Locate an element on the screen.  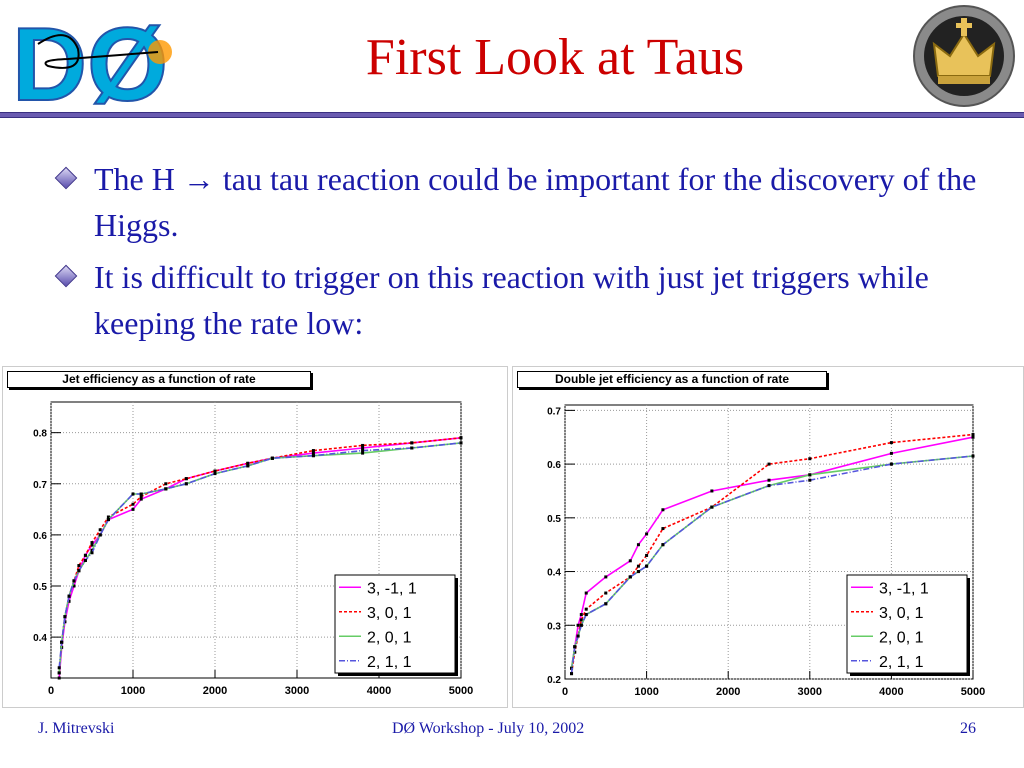
legend-label: 2, 0, 1 is located at coordinates (389, 637).